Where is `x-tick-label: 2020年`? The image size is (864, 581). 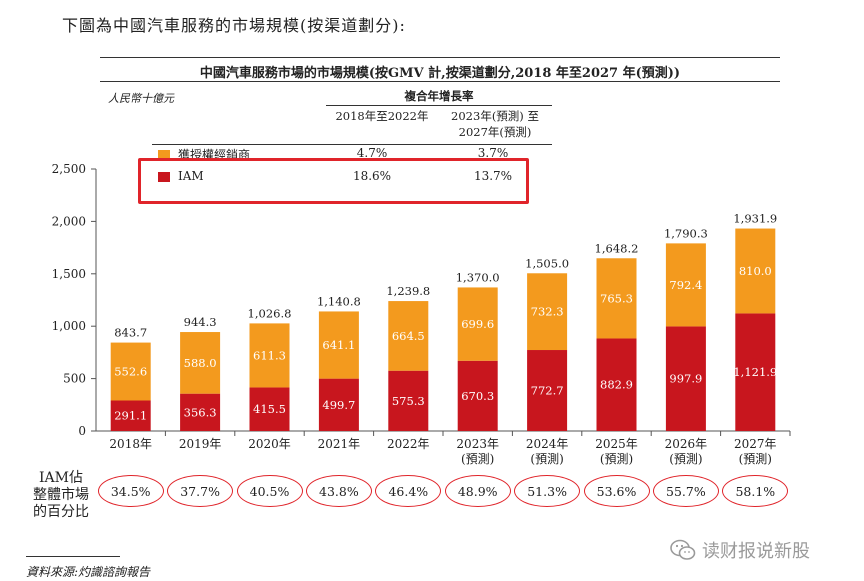
x-tick-label: 2020年 is located at coordinates (269, 444).